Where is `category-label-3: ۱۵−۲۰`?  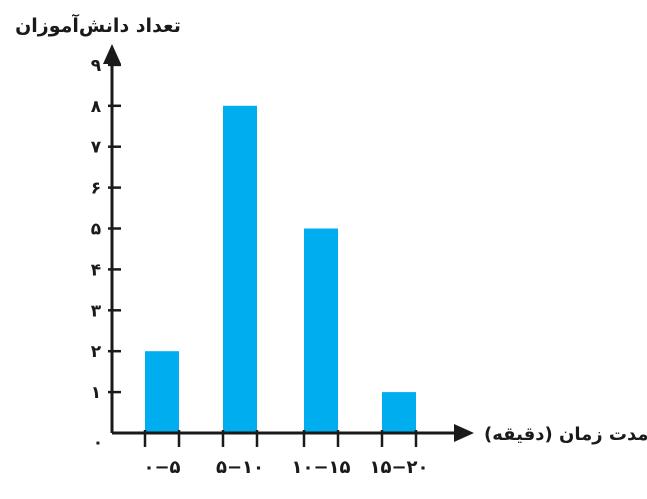
category-label-3: ۱۵−۲۰ is located at coordinates (398, 467).